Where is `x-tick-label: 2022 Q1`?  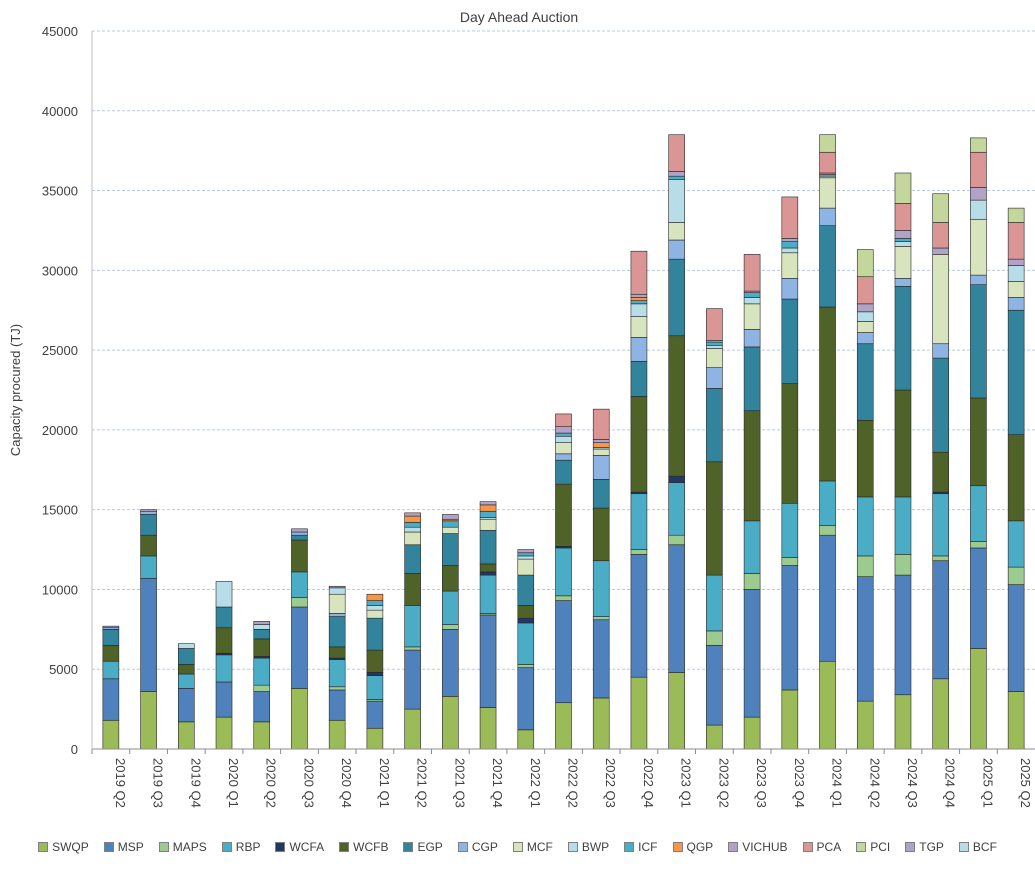
x-tick-label: 2022 Q1 is located at coordinates (535, 783).